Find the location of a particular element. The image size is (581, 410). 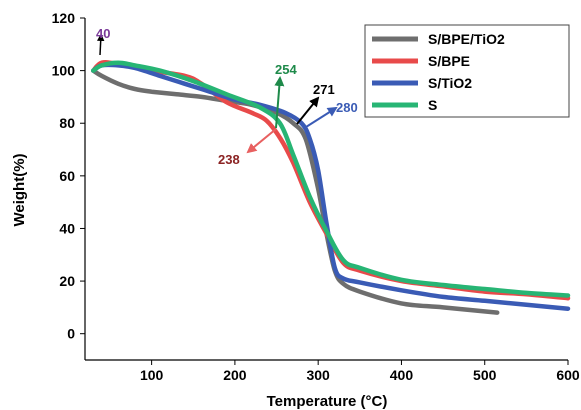

y-tick-label: 0 is located at coordinates (71, 334).